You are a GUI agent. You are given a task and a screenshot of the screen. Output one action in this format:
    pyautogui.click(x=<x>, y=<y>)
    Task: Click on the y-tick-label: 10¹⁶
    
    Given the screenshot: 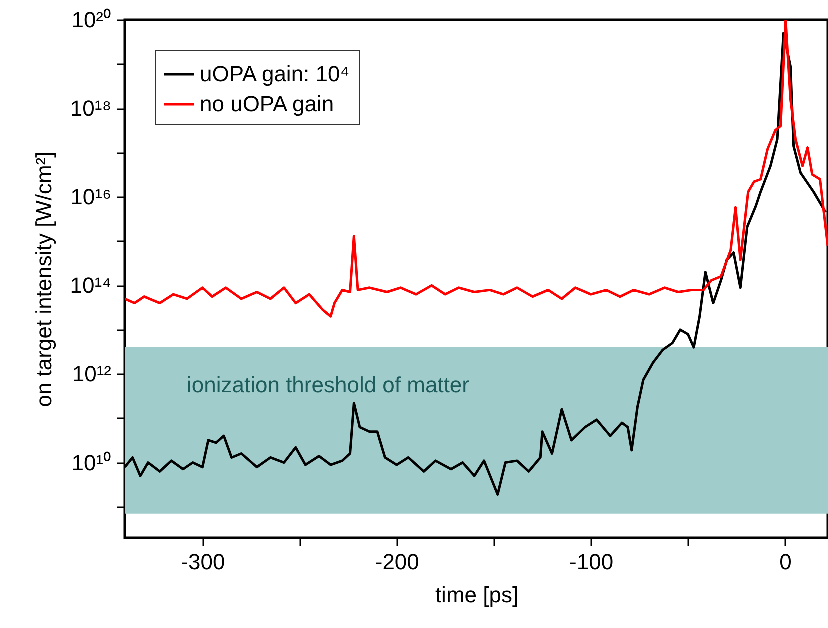 What is the action you would take?
    pyautogui.click(x=91, y=197)
    